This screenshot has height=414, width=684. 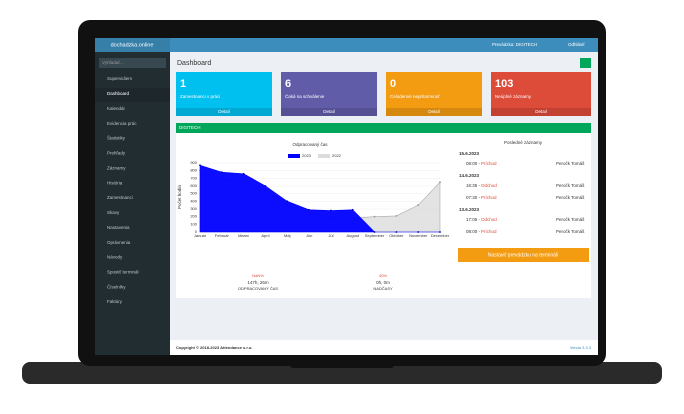 What do you see at coordinates (183, 84) in the screenshot?
I see `stat-value: 1` at bounding box center [183, 84].